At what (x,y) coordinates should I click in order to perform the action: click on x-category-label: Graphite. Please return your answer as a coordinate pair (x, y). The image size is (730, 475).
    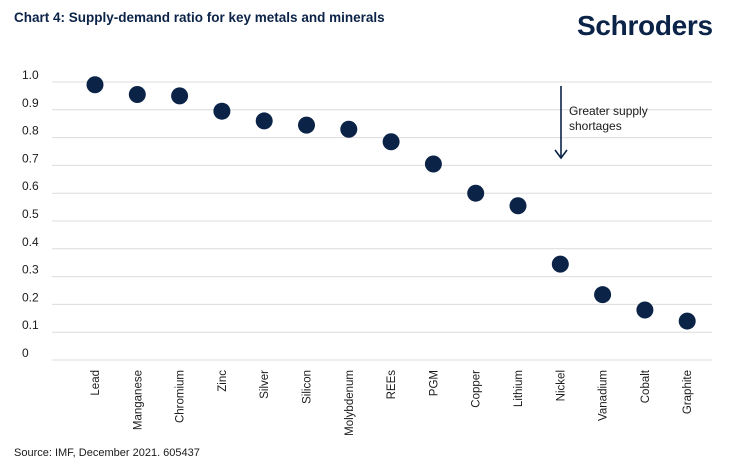
    Looking at the image, I should click on (688, 392).